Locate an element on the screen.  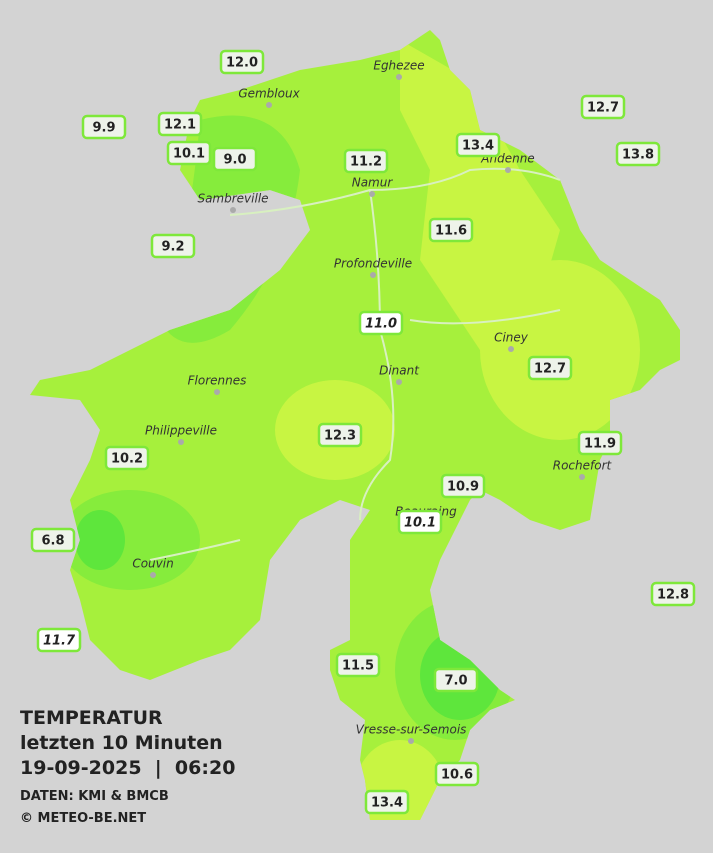
station-value: 10.6 is located at coordinates (457, 775).